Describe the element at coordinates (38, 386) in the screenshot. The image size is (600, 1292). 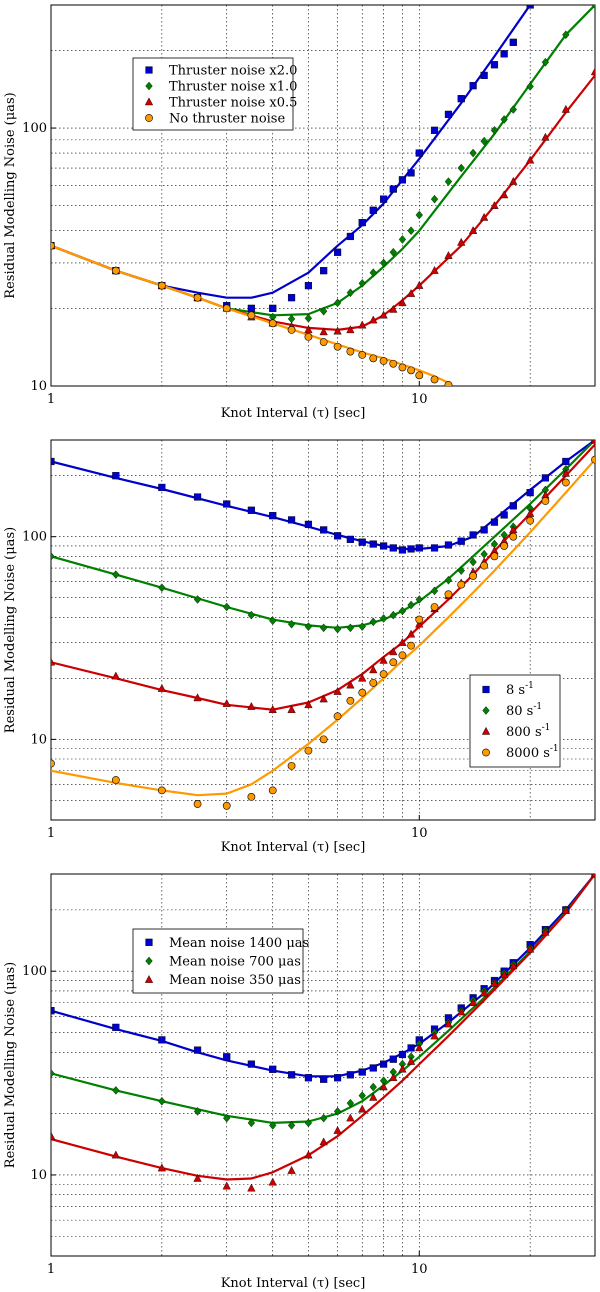
I see `y-tick-label: 10` at that location.